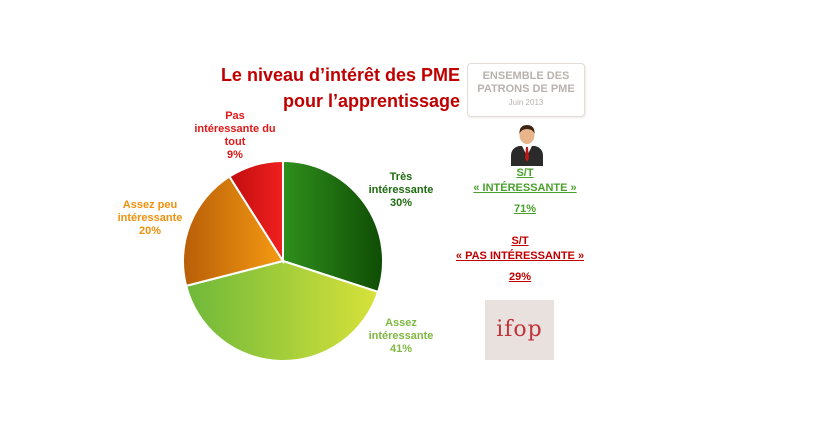  Describe the element at coordinates (401, 177) in the screenshot. I see `slice-label-line: Très` at that location.